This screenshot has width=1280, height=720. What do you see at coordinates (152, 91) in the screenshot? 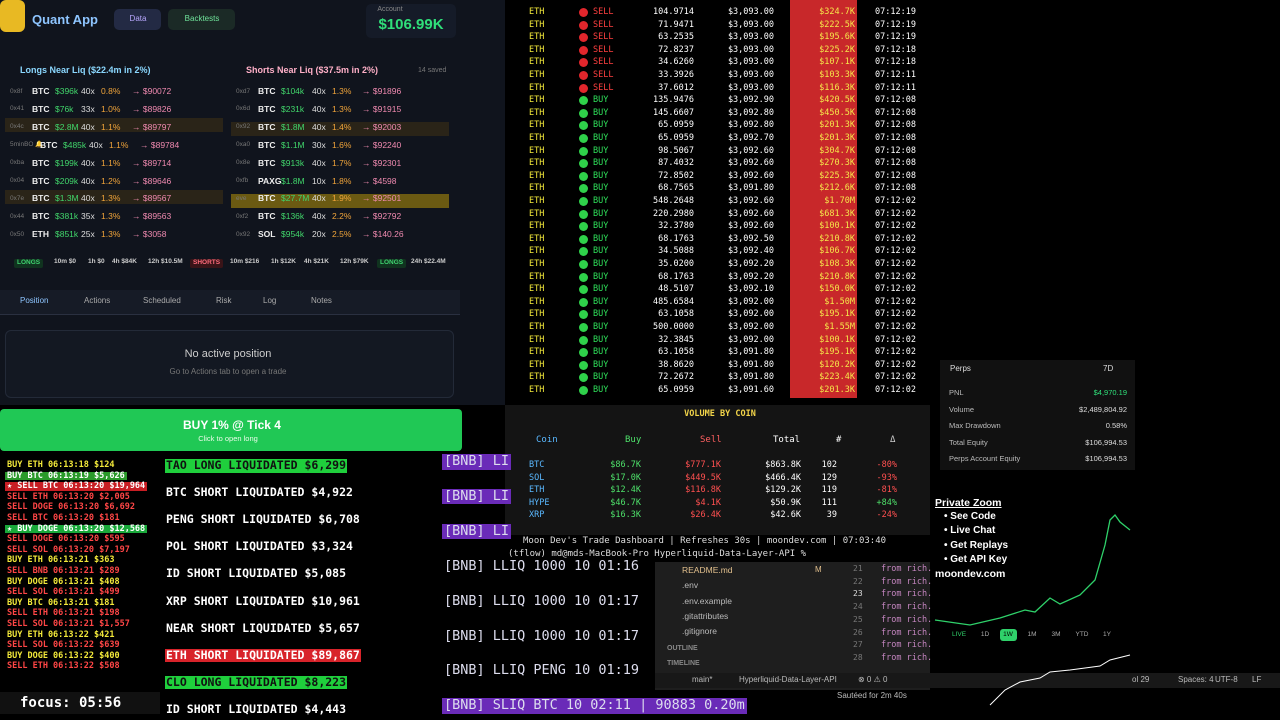
I see `list-cell: → $90072` at bounding box center [152, 91].